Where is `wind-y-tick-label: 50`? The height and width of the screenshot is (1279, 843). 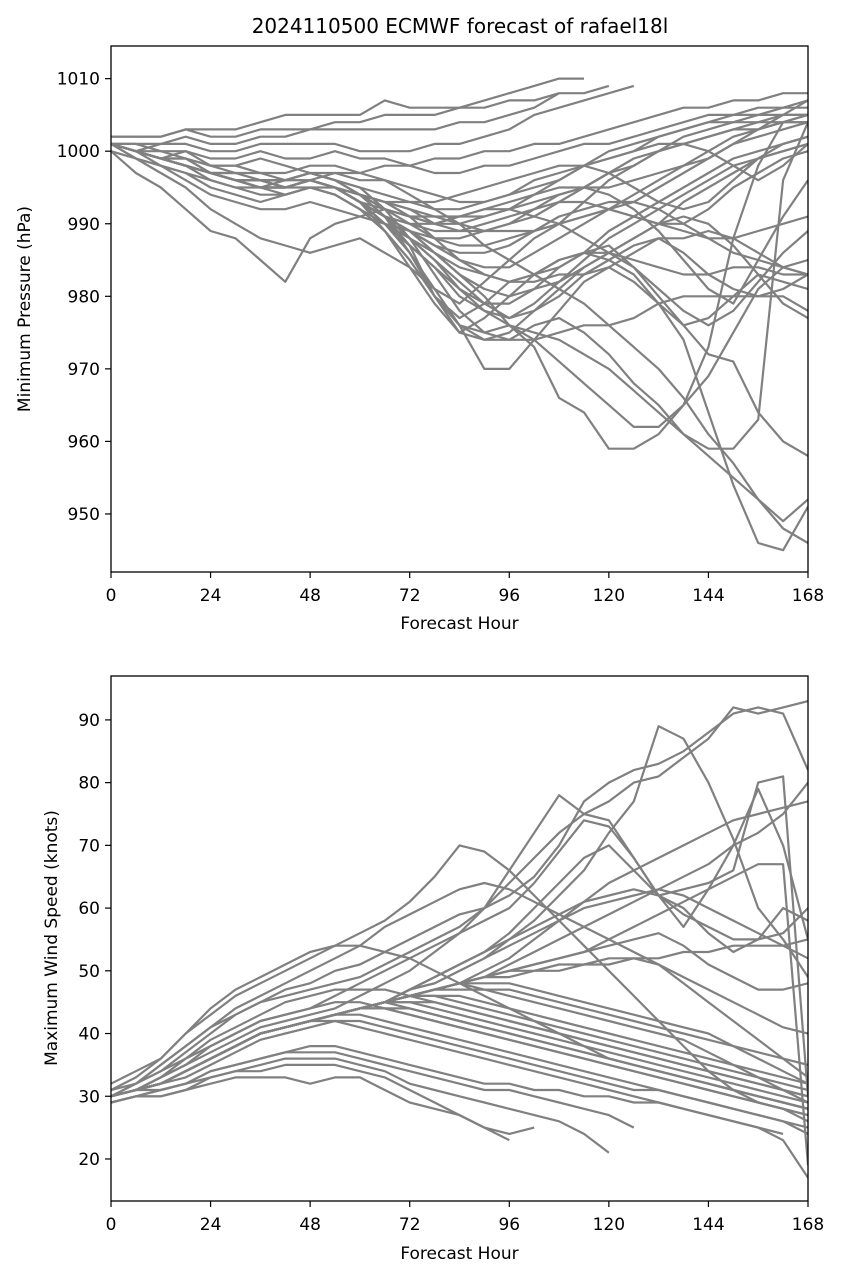
wind-y-tick-label: 50 is located at coordinates (89, 972).